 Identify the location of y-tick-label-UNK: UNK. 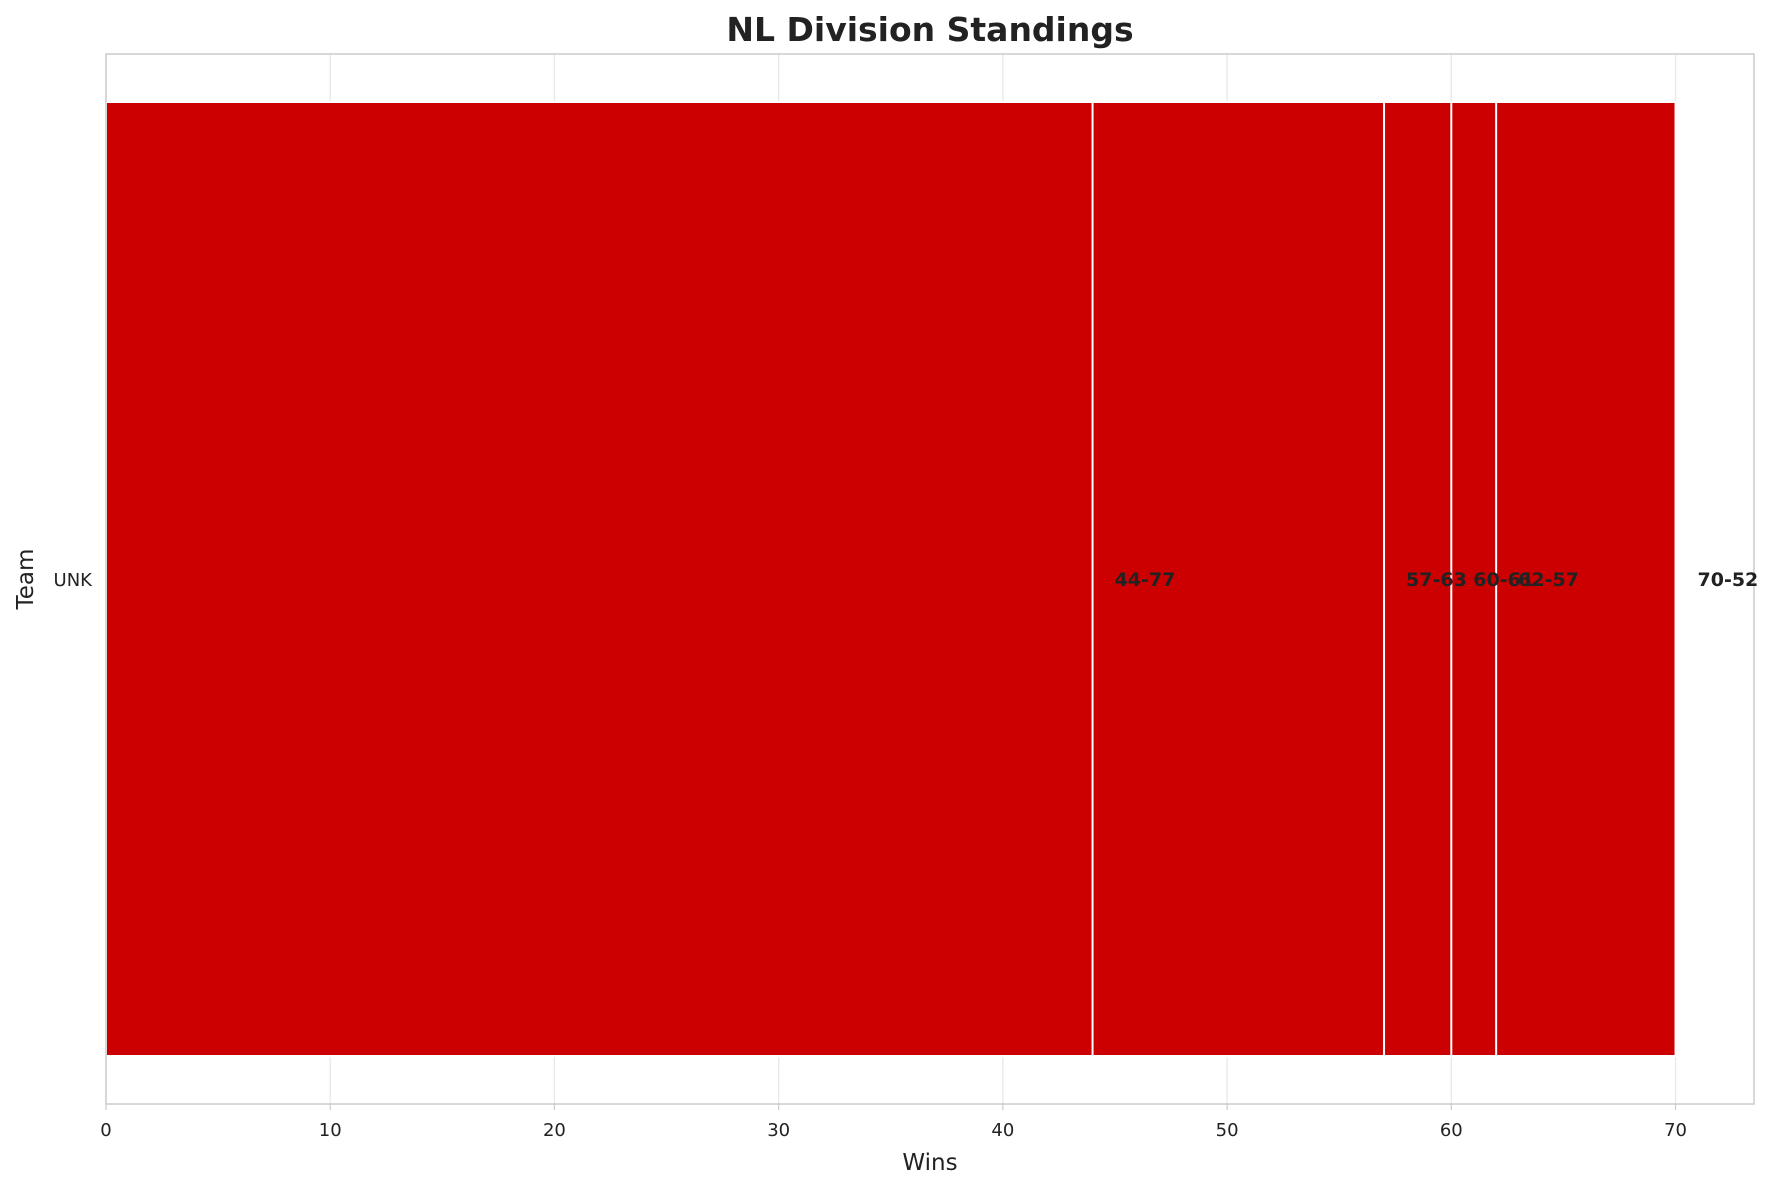
(74, 580).